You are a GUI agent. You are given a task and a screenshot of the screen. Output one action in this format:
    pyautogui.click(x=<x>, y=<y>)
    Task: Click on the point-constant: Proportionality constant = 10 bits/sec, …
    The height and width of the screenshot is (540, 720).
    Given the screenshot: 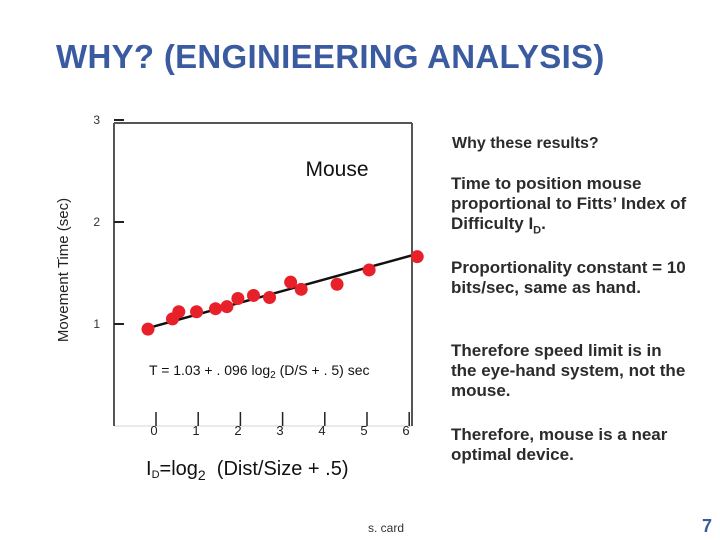 What is the action you would take?
    pyautogui.click(x=568, y=277)
    